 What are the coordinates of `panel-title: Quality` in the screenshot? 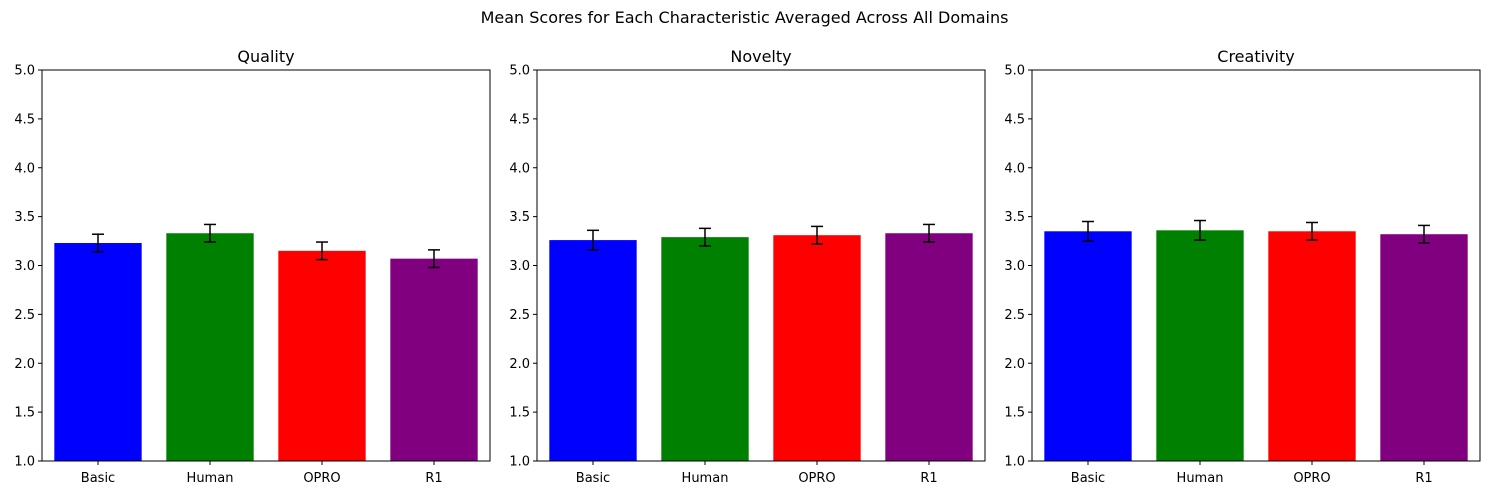 It's located at (265, 56).